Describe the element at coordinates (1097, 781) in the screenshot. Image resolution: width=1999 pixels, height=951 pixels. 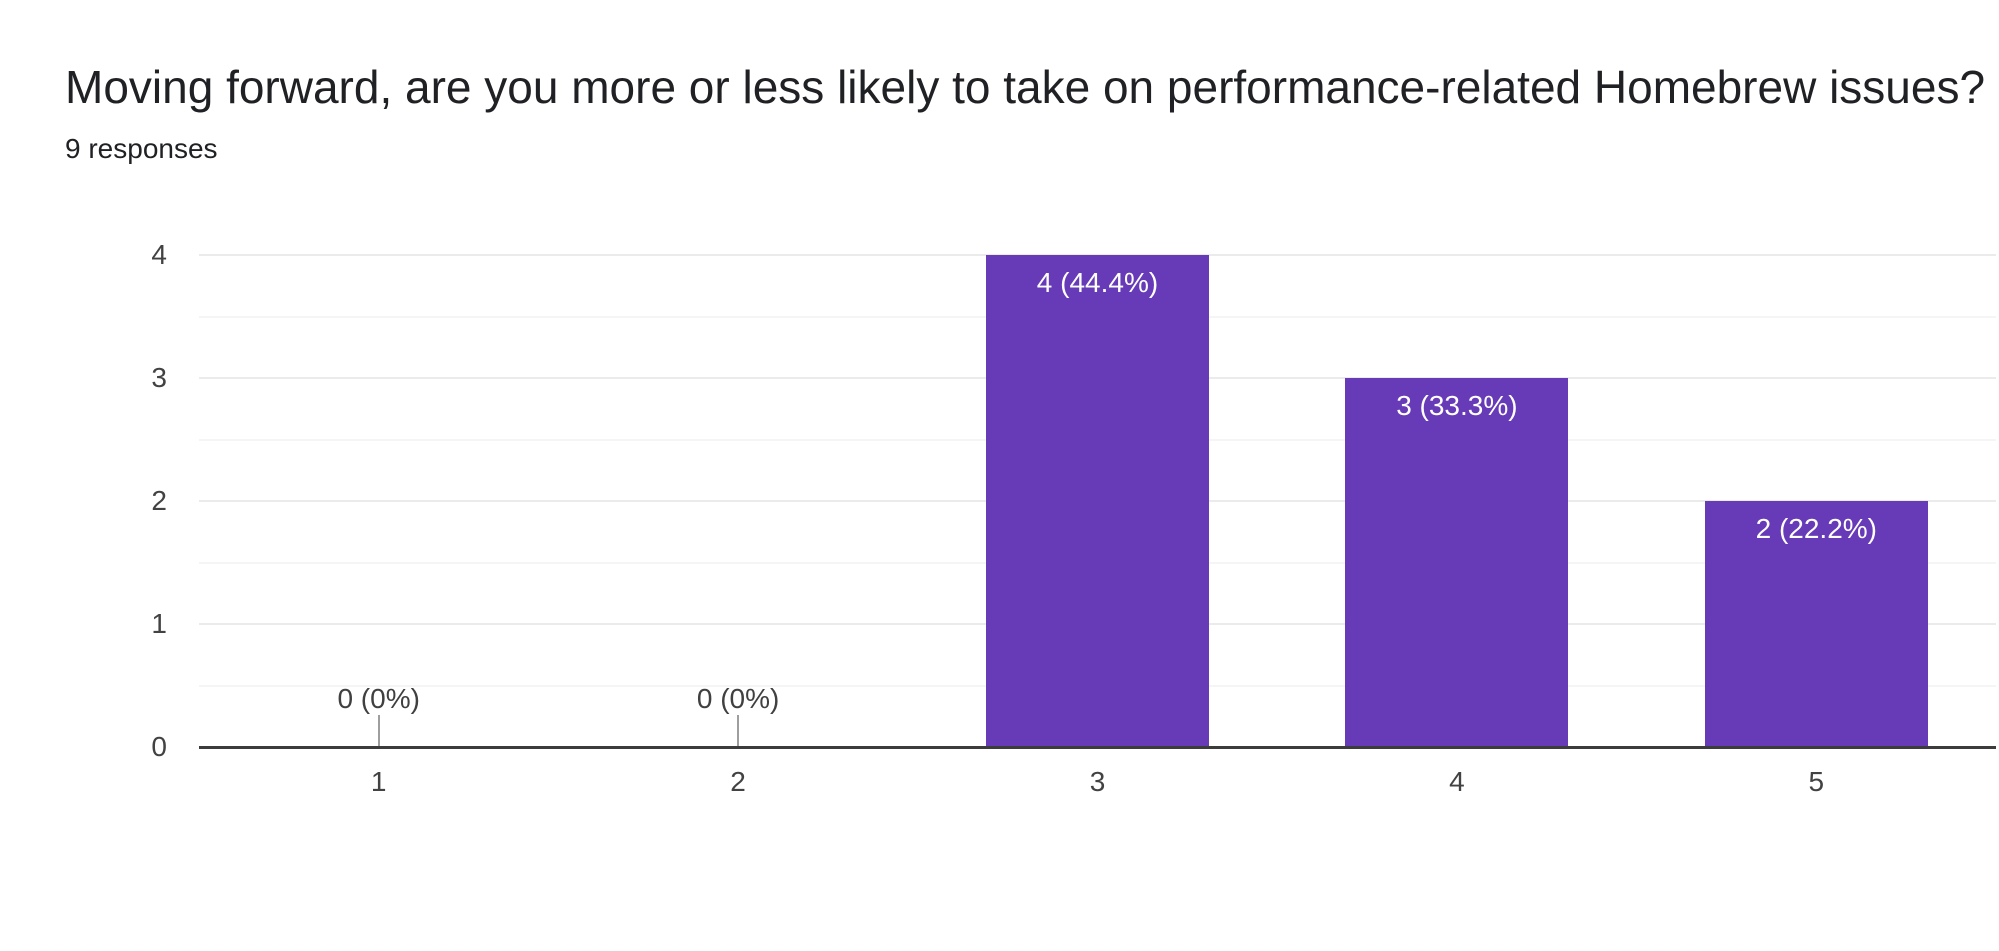
I see `x-axis-label: 3` at that location.